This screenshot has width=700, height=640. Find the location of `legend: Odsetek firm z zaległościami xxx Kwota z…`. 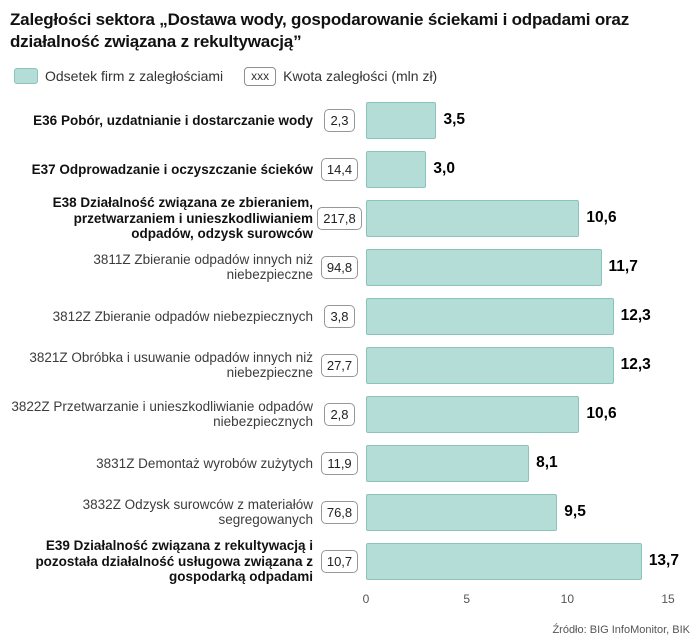

legend: Odsetek firm z zaległościami xxx Kwota z… is located at coordinates (350, 74).